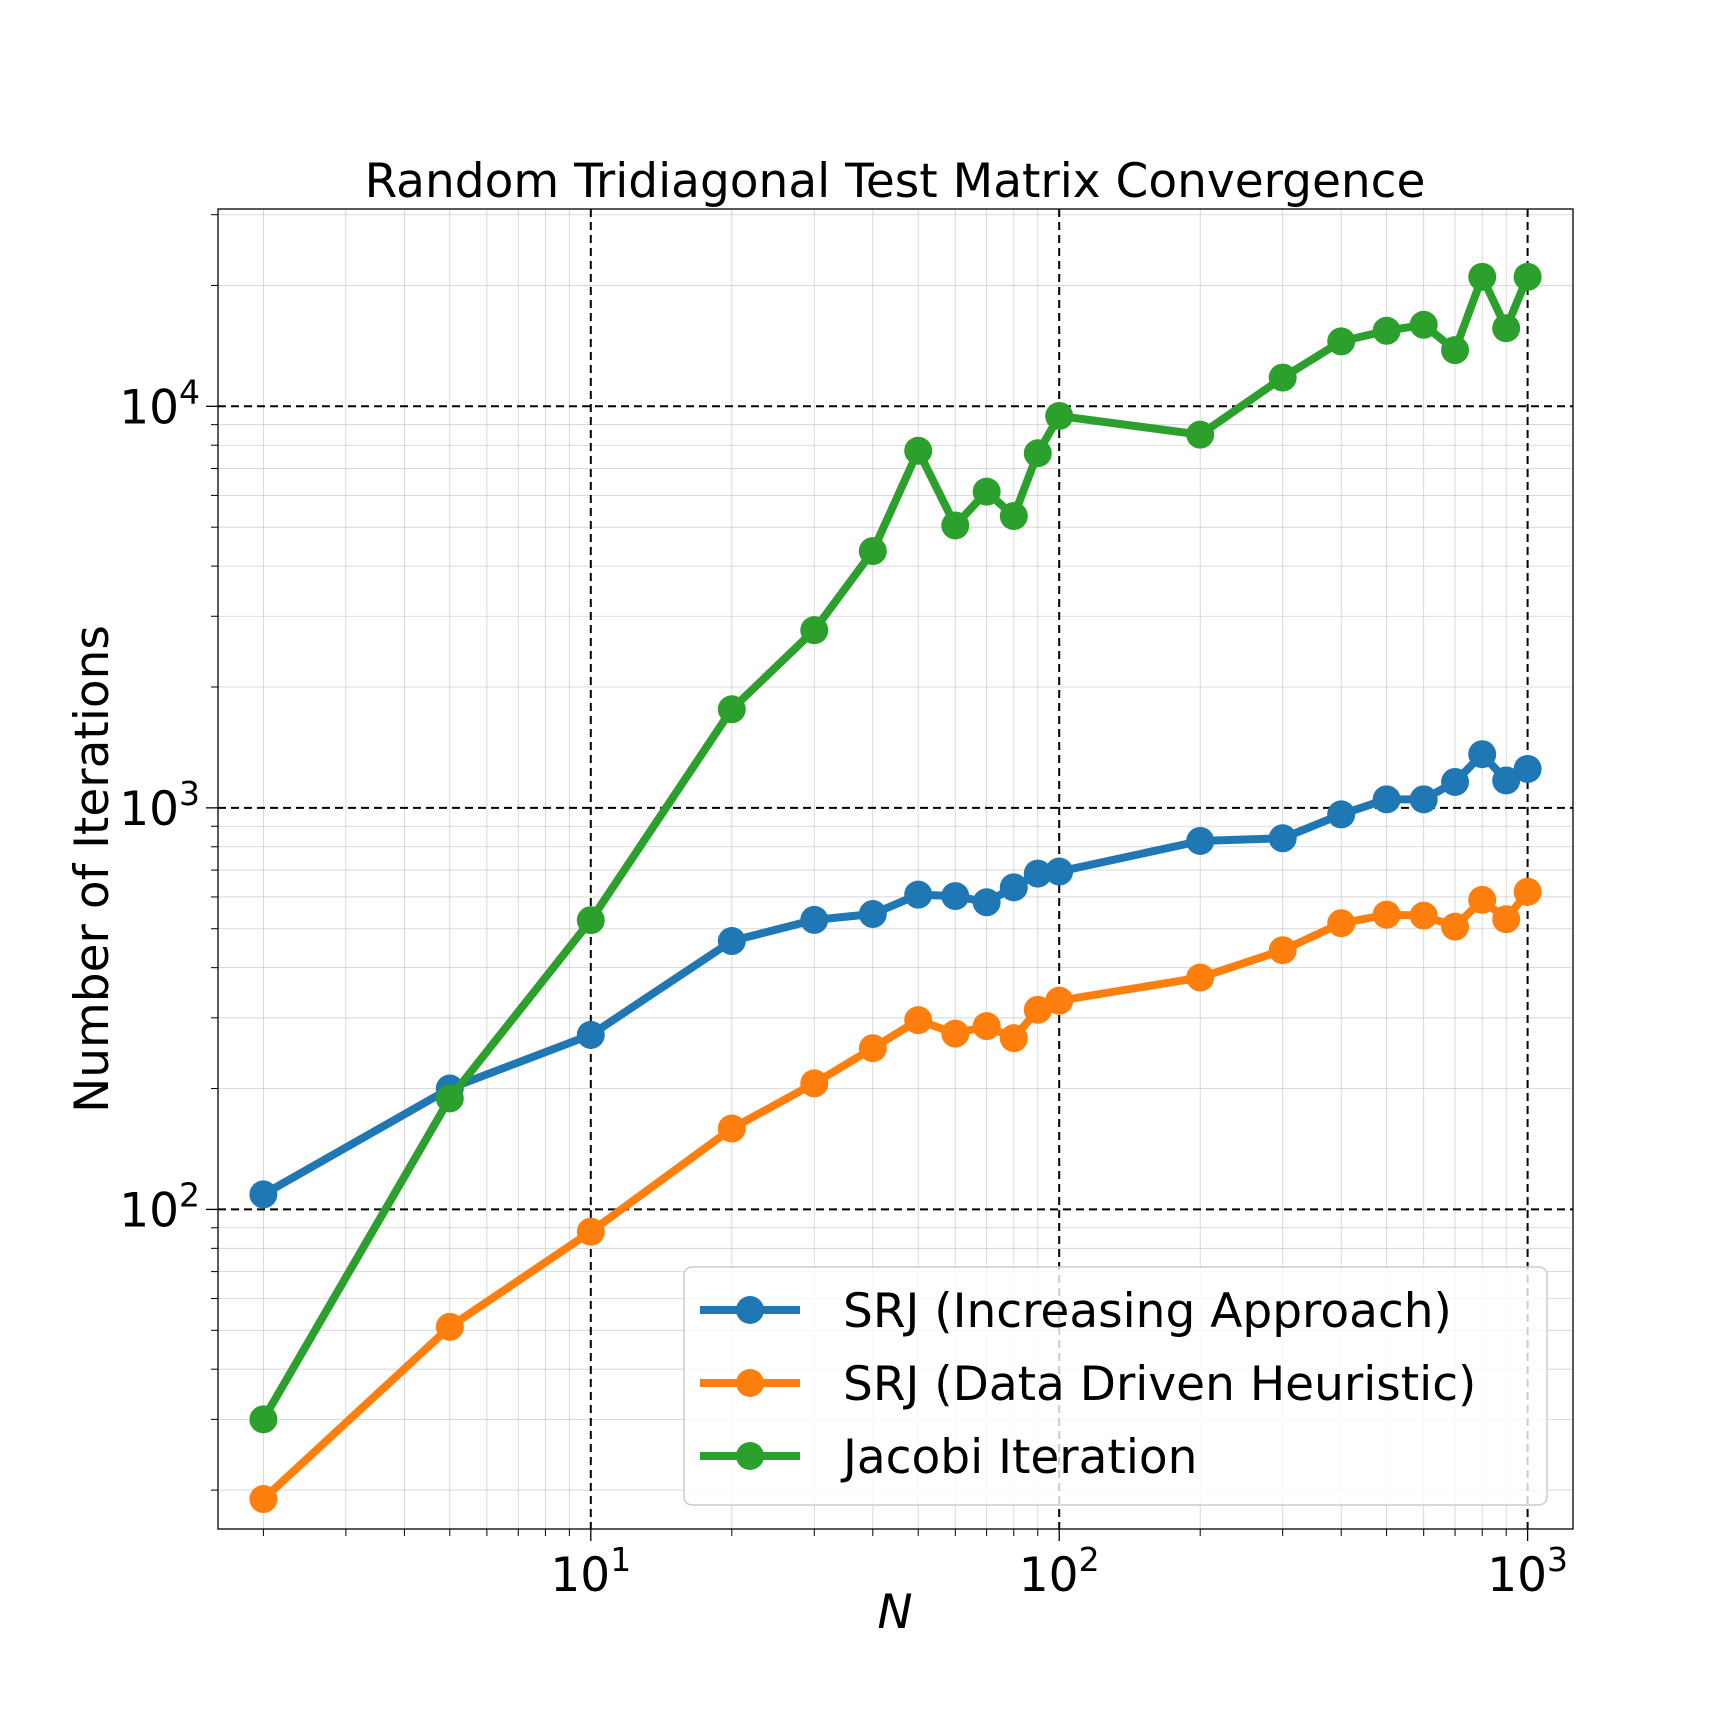 The height and width of the screenshot is (1728, 1728). What do you see at coordinates (1159, 1384) in the screenshot?
I see `legend-label: SRJ (Data Driven Heuristic)` at bounding box center [1159, 1384].